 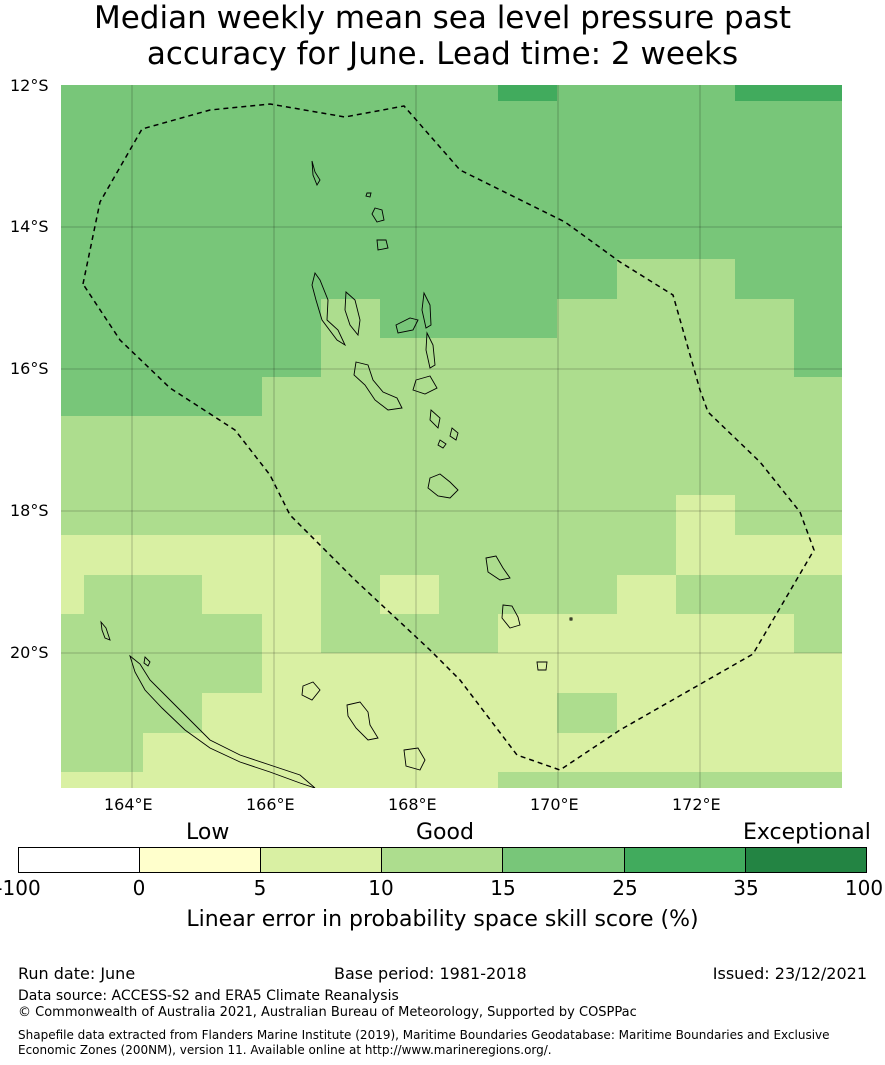 What do you see at coordinates (29, 368) in the screenshot?
I see `lat-label-16s: 16°S` at bounding box center [29, 368].